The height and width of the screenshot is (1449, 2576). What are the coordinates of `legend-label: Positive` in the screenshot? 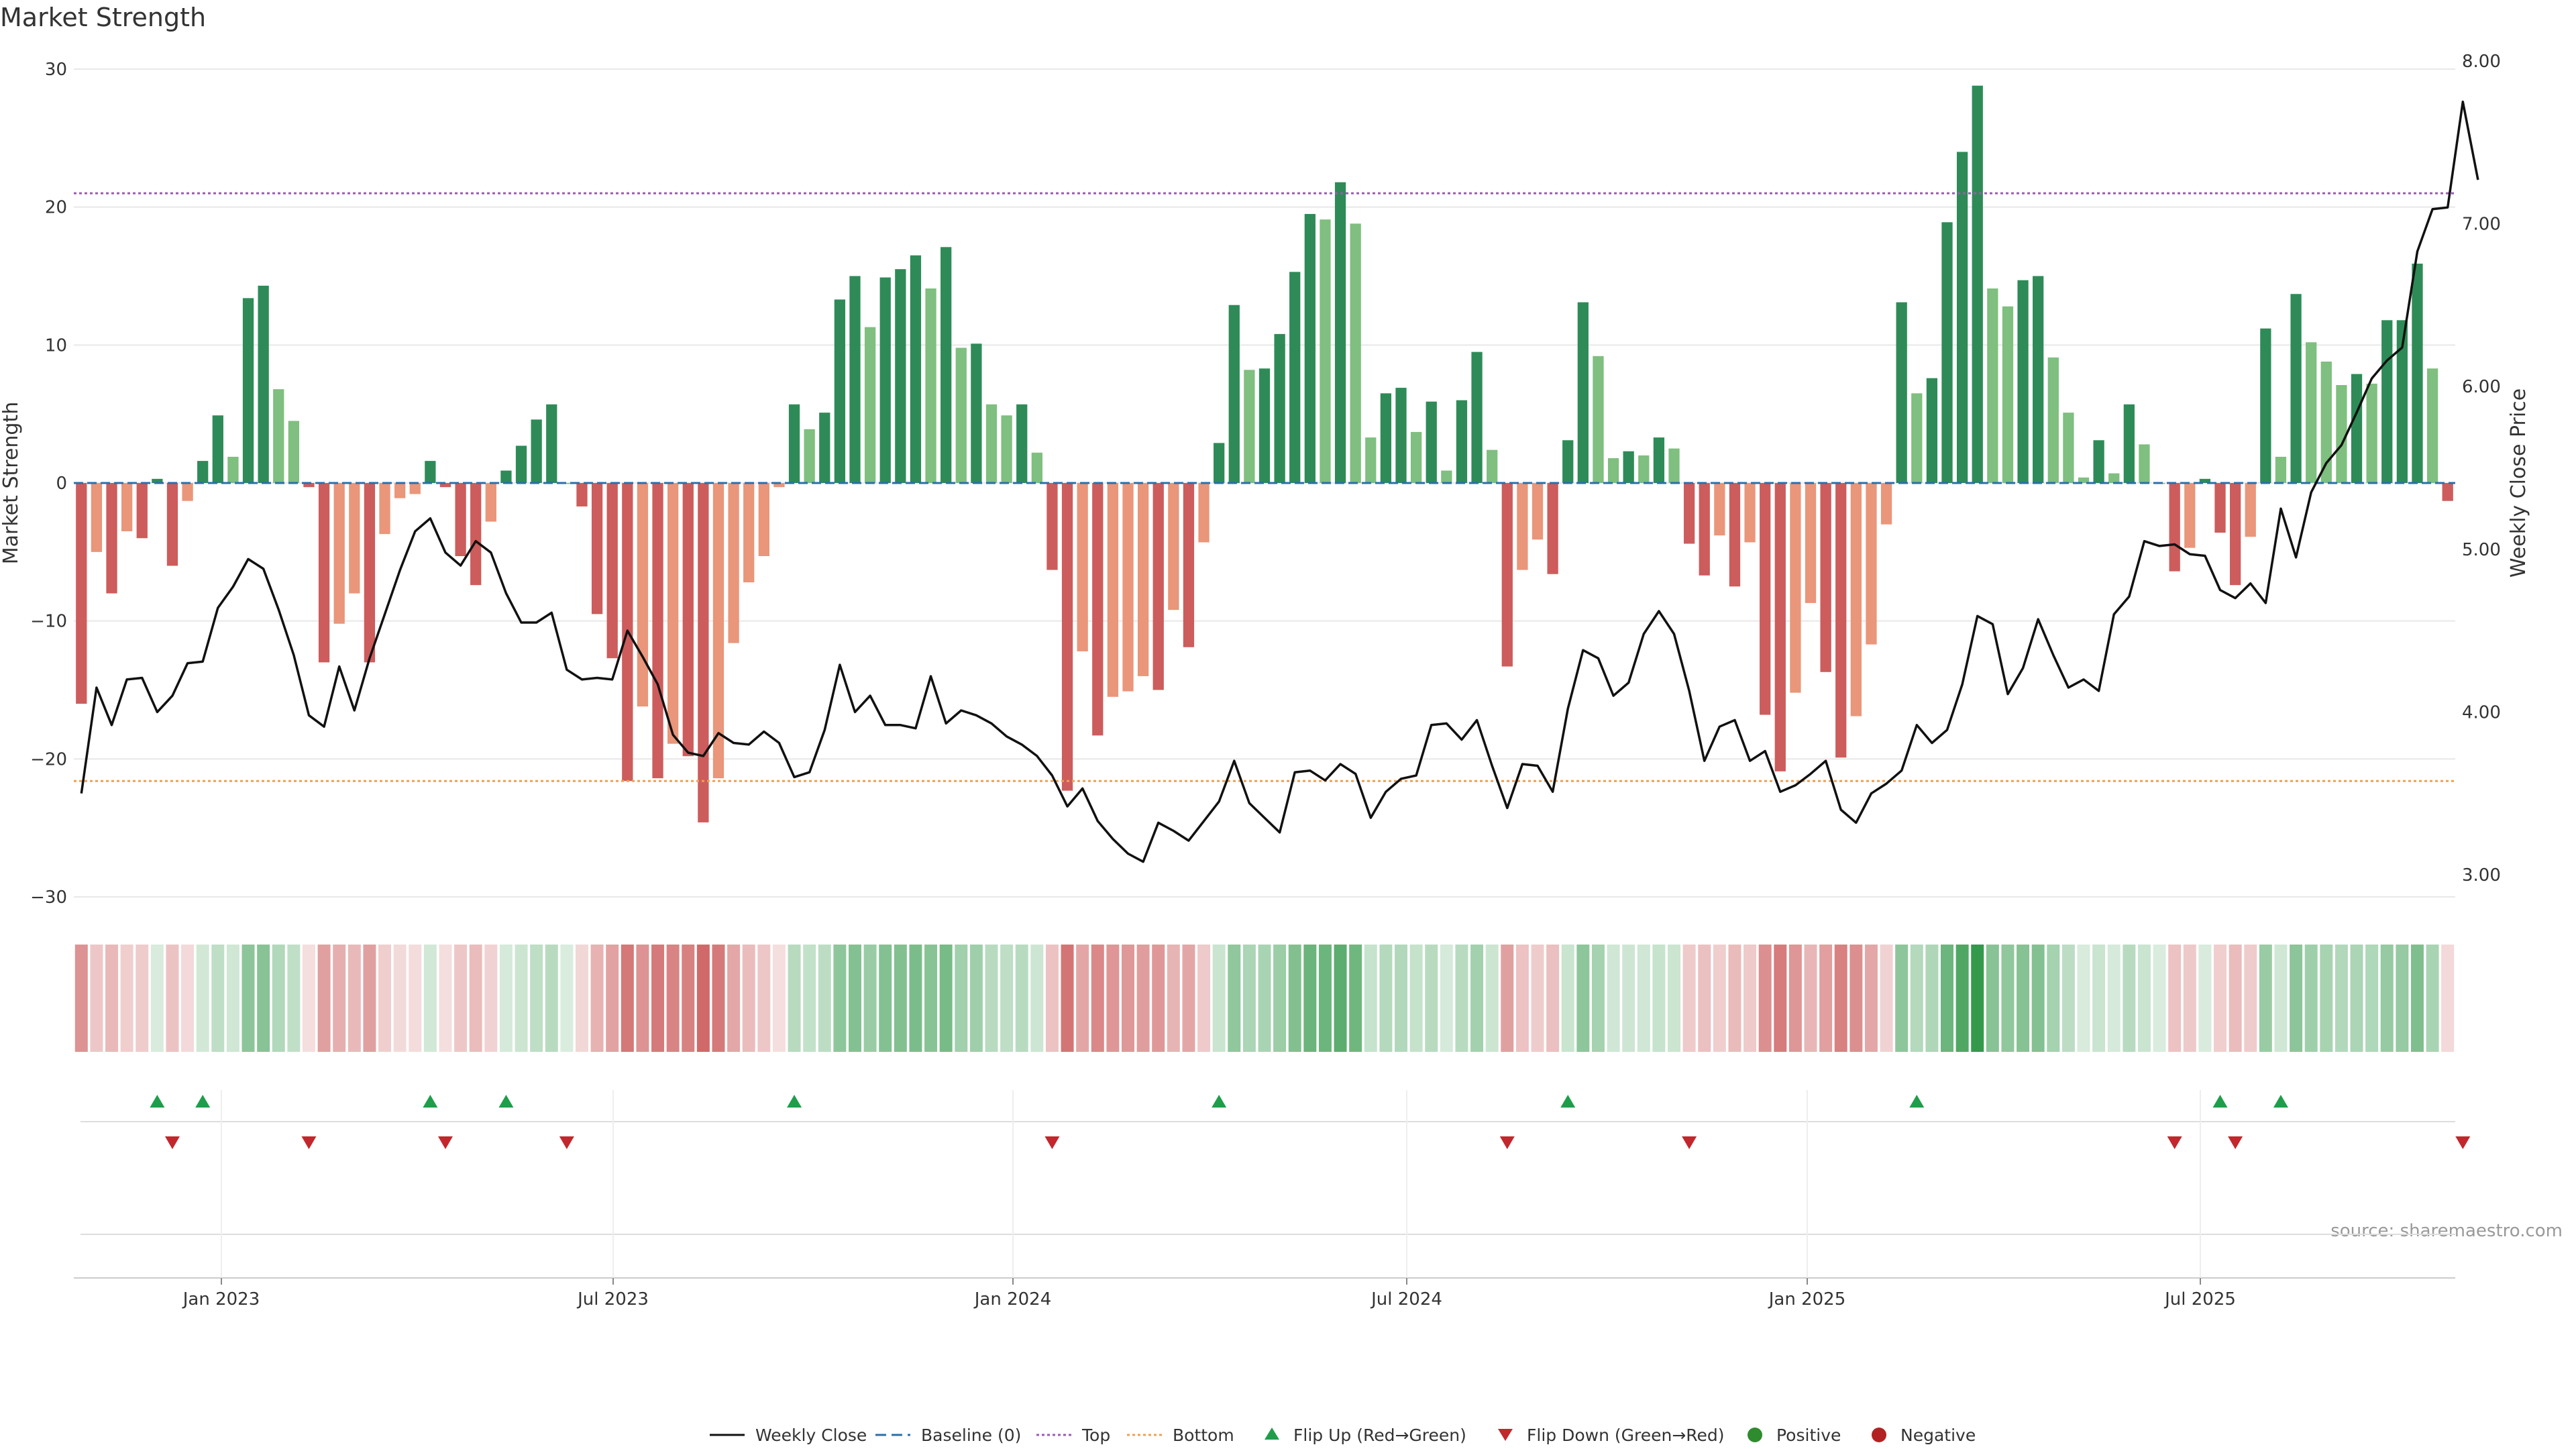 It's located at (1808, 1435).